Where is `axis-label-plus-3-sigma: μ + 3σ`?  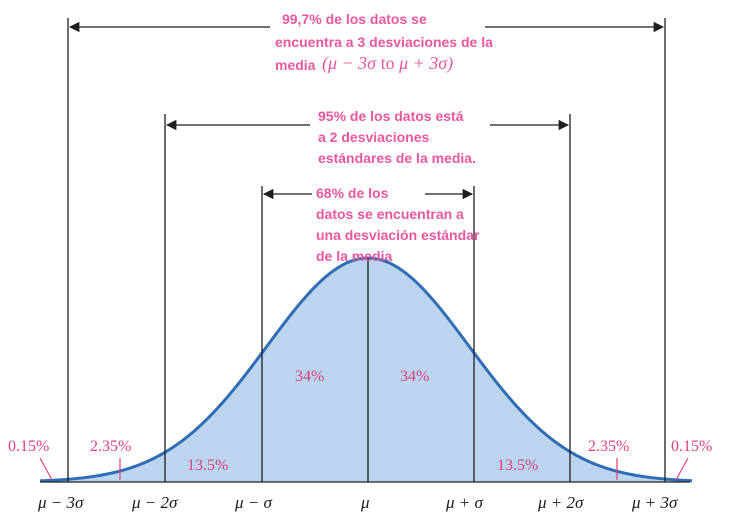
axis-label-plus-3-sigma: μ + 3σ is located at coordinates (654, 502).